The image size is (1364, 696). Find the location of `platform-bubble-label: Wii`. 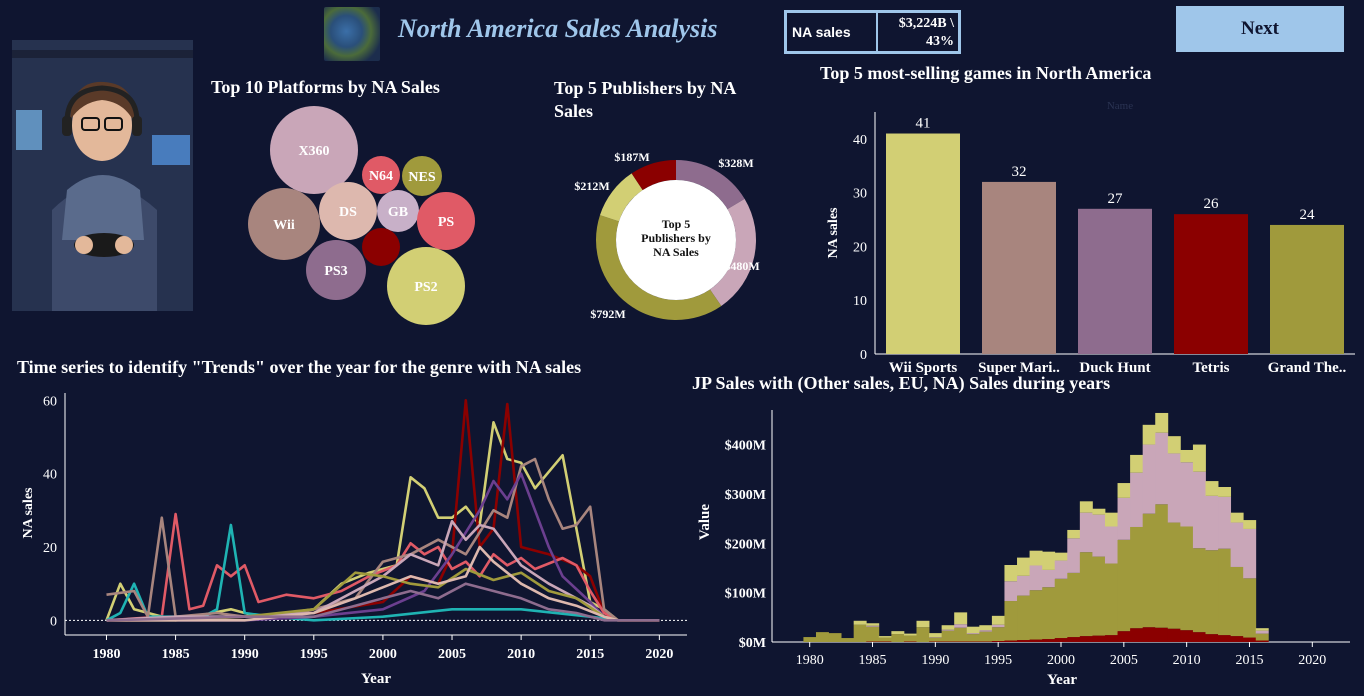

platform-bubble-label: Wii is located at coordinates (284, 225).